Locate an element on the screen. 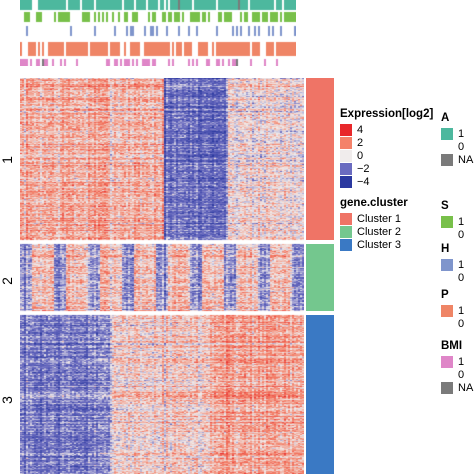 This screenshot has width=474, height=474. expression-legend-item: 4 is located at coordinates (386, 130).